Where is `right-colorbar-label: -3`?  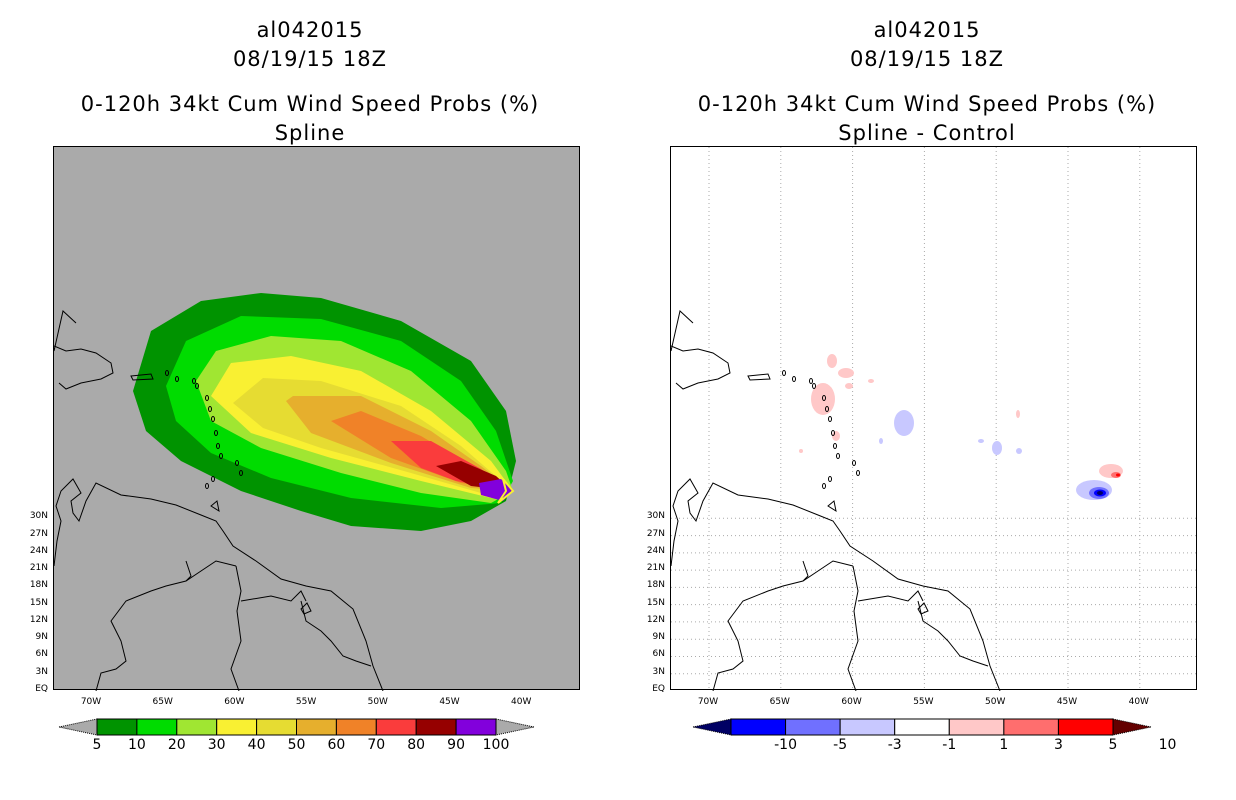
right-colorbar-label: -3 is located at coordinates (894, 745).